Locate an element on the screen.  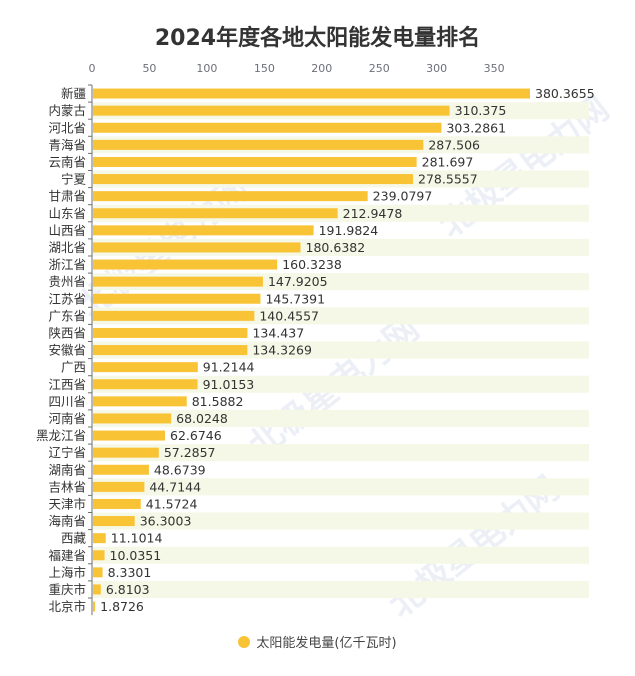
category-label: 云南省 is located at coordinates (67, 161).